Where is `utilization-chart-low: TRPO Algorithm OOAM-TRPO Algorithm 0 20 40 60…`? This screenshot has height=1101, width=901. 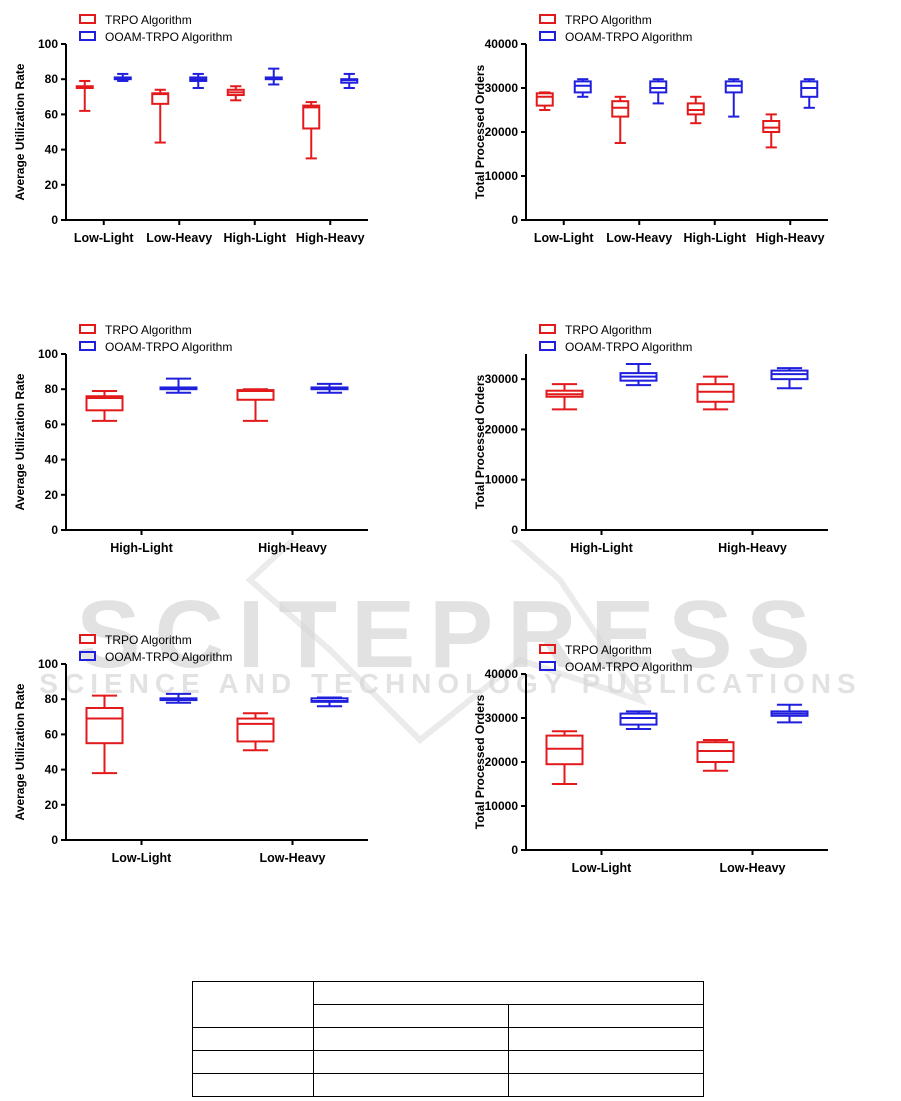
utilization-chart-low: TRPO Algorithm OOAM-TRPO Algorithm 0 20 40 60… is located at coordinates (205, 770).